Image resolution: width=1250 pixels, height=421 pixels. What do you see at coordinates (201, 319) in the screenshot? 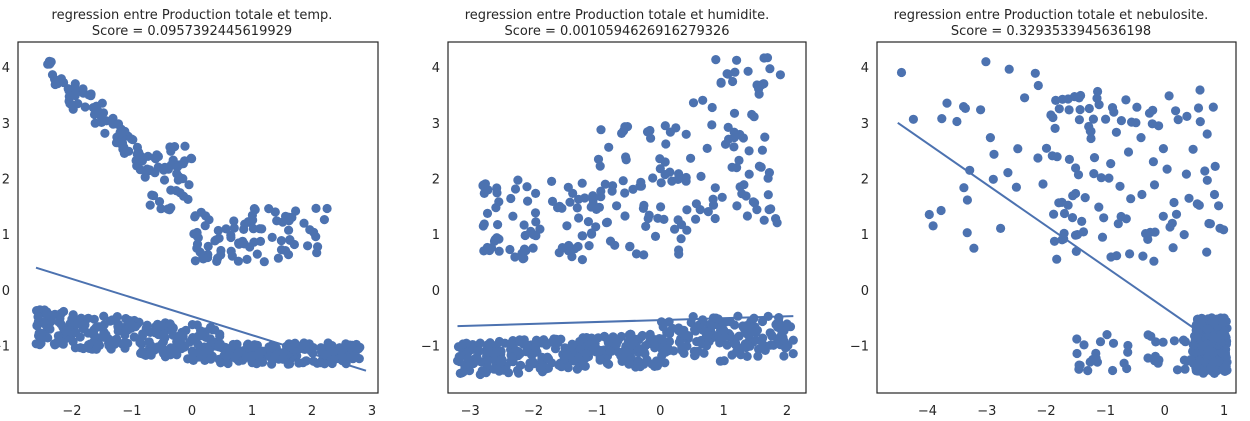
I see `regression-line` at bounding box center [201, 319].